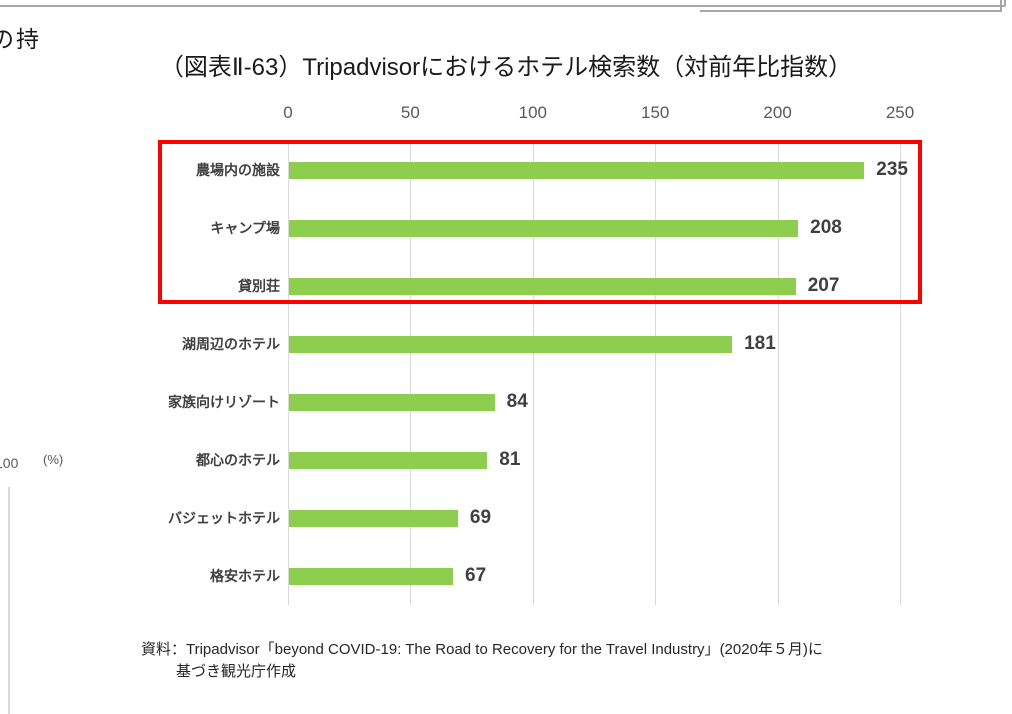 The image size is (1012, 714). Describe the element at coordinates (53, 459) in the screenshot. I see `clipped-axis-unit: (%)` at that location.